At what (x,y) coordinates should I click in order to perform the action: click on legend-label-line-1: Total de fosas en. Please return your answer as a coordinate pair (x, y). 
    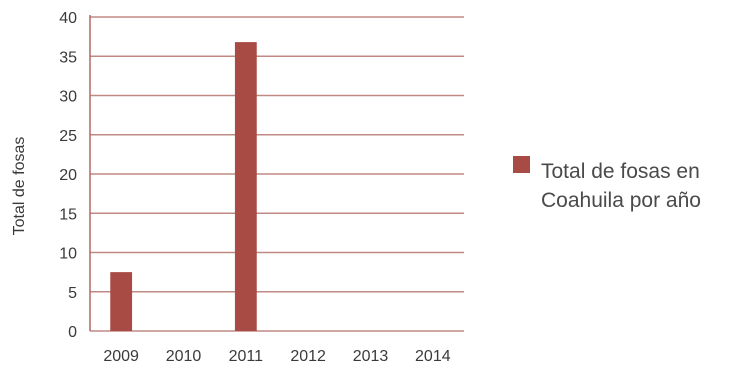
    Looking at the image, I should click on (620, 171).